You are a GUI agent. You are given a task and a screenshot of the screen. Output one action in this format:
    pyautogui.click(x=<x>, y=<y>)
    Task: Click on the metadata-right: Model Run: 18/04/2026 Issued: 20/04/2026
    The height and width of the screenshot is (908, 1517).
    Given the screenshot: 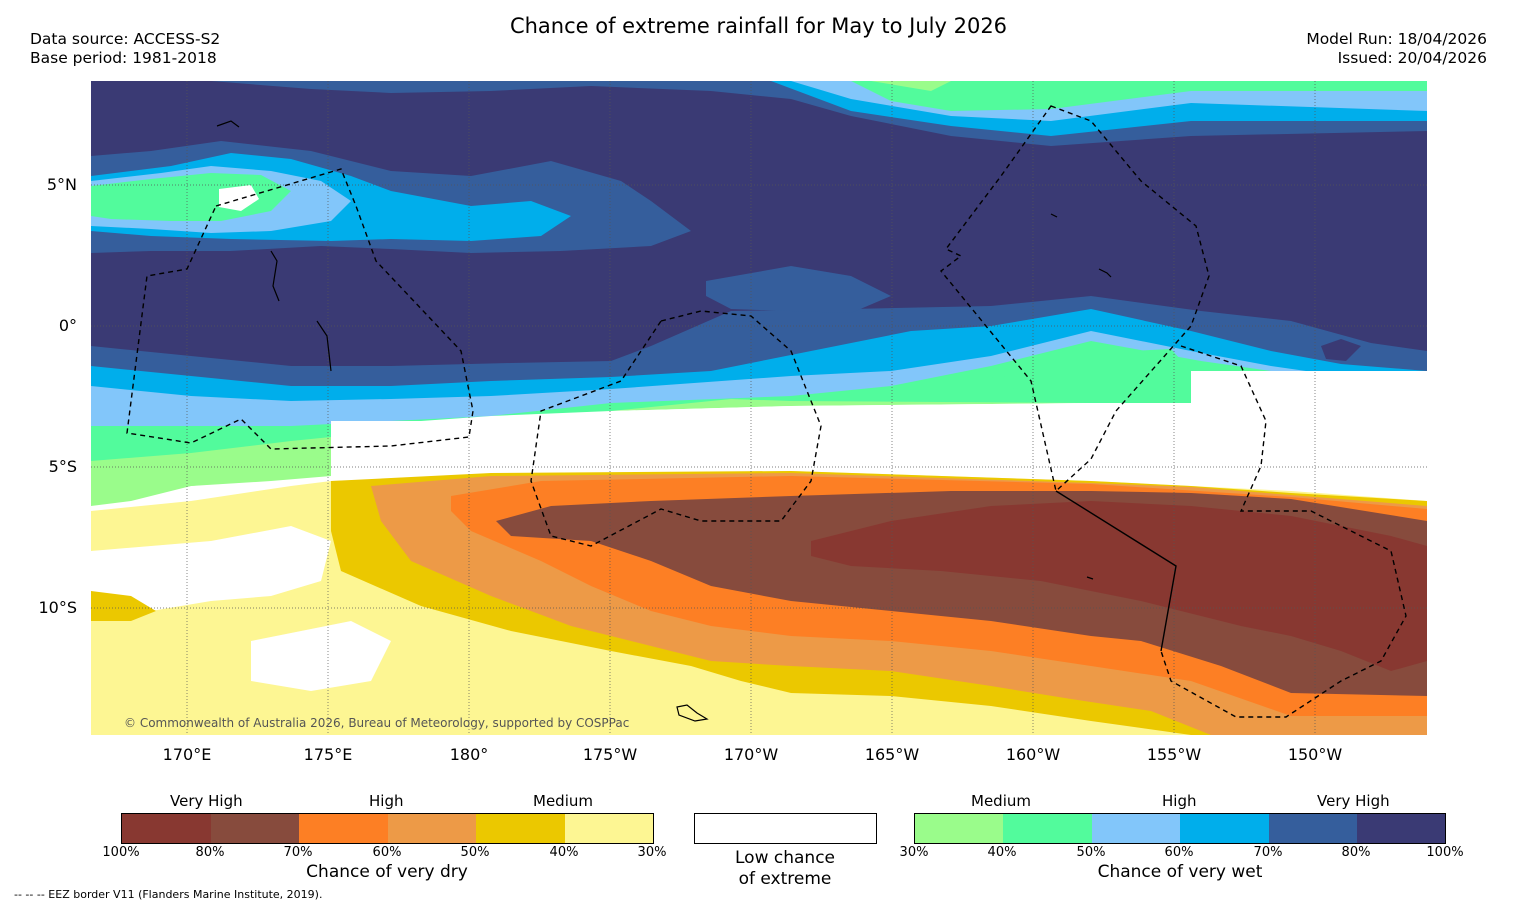 What is the action you would take?
    pyautogui.click(x=1396, y=49)
    